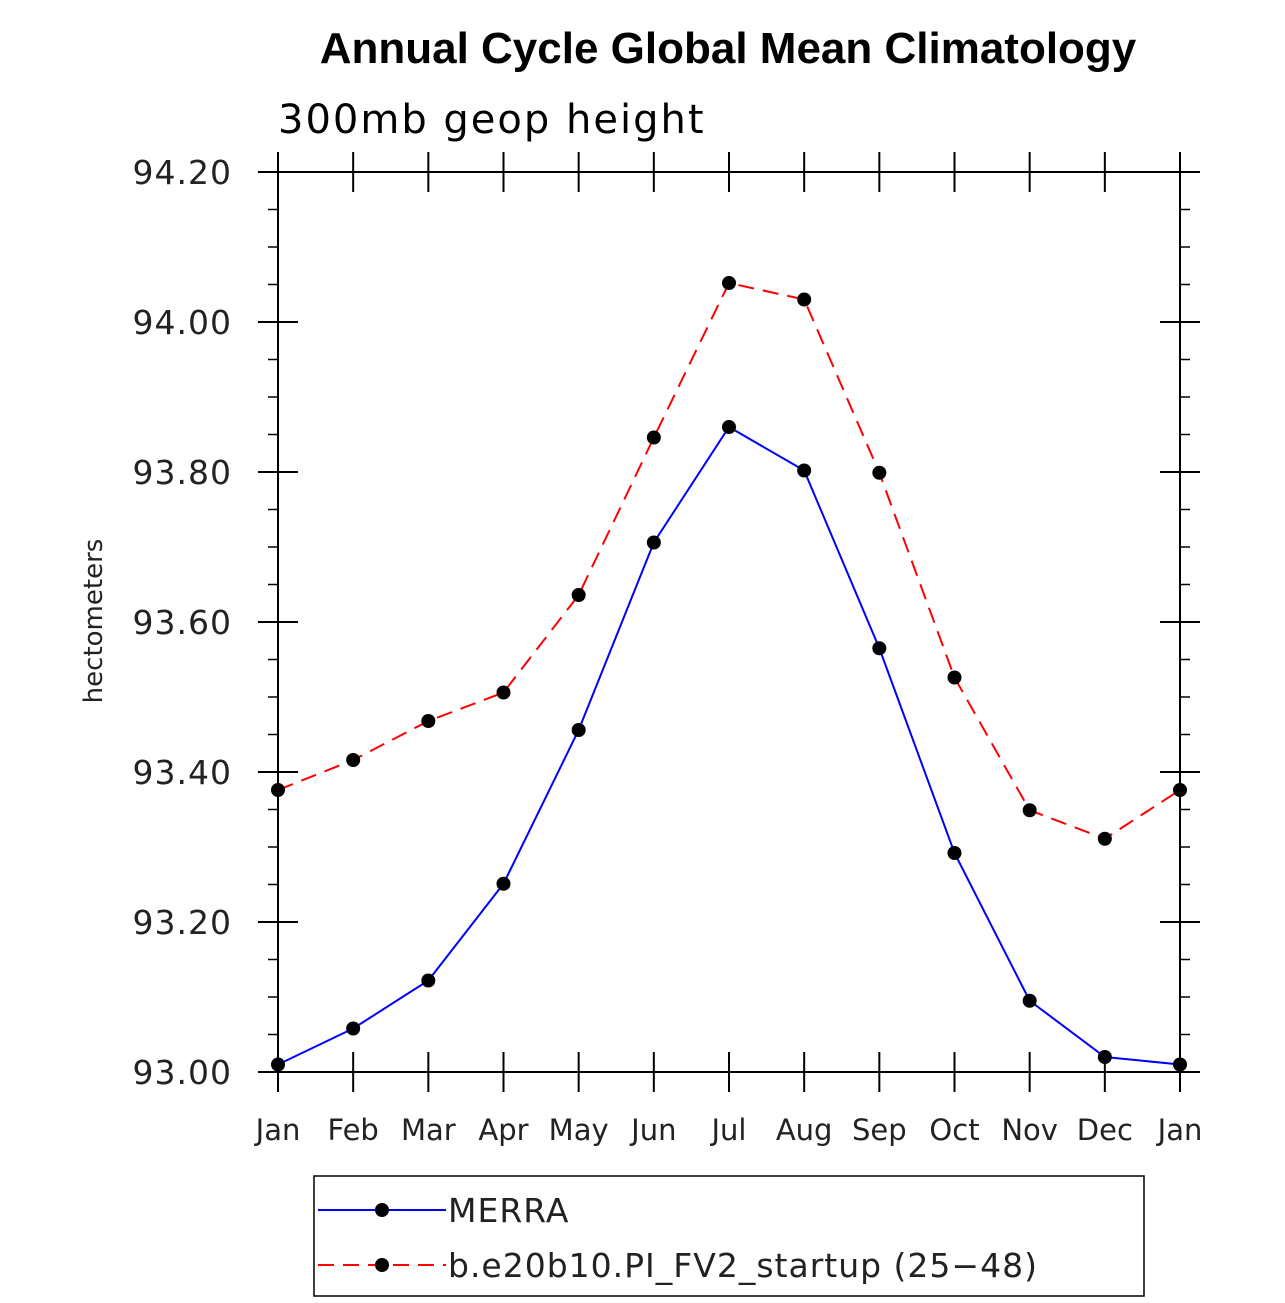 This screenshot has width=1285, height=1303. I want to click on y-tick-label: 93.60, so click(182, 622).